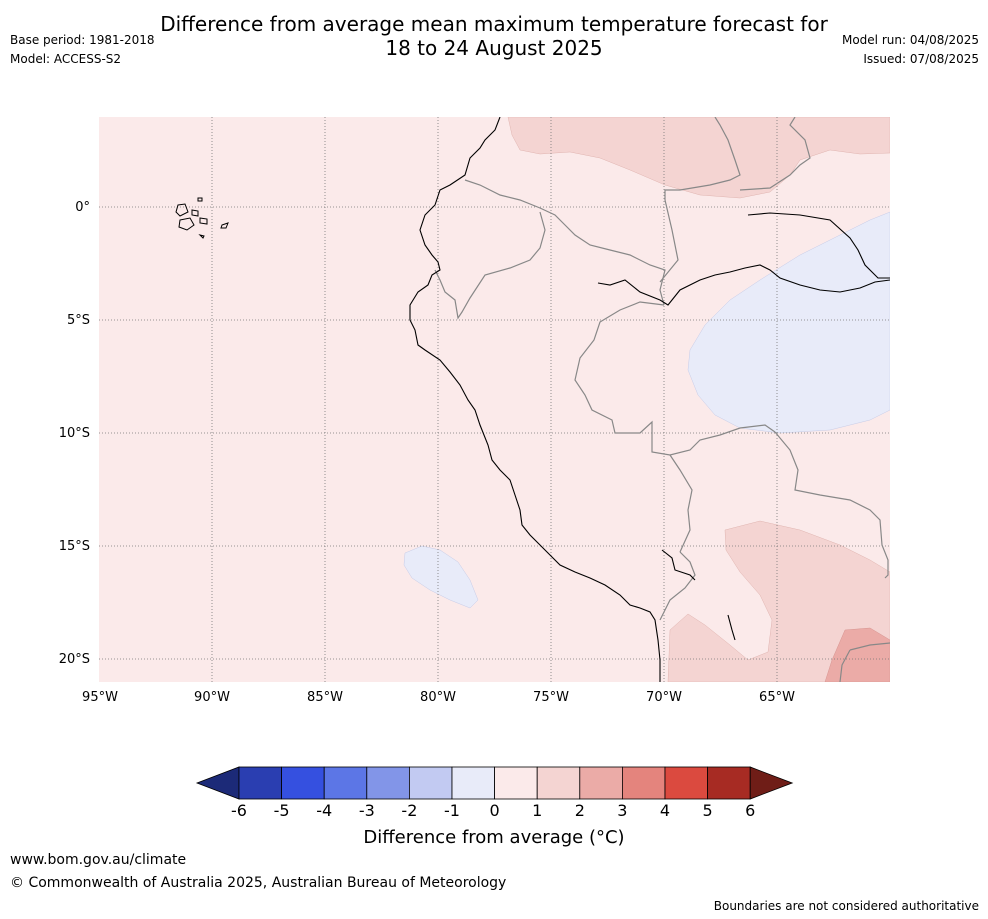 The image size is (988, 919). I want to click on colorbar-tick-label: 4, so click(665, 810).